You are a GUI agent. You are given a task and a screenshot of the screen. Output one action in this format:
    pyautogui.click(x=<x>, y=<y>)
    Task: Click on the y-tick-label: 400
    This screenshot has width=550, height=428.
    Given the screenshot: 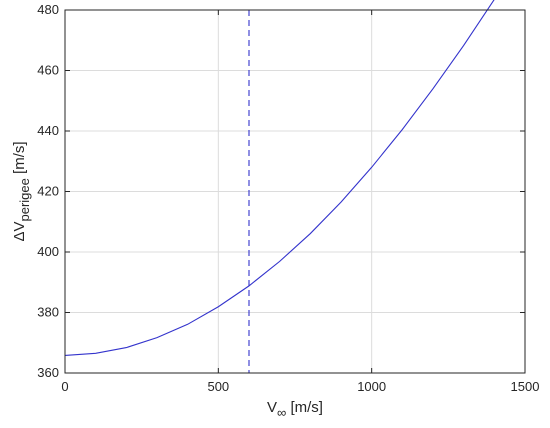 What is the action you would take?
    pyautogui.click(x=48, y=251)
    